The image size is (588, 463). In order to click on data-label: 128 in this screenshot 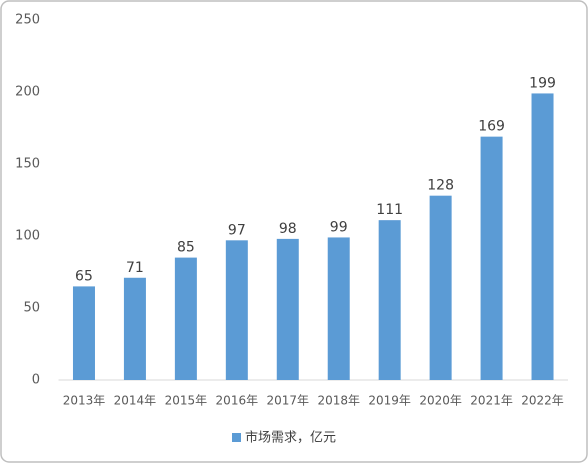, I will do `click(440, 186)`.